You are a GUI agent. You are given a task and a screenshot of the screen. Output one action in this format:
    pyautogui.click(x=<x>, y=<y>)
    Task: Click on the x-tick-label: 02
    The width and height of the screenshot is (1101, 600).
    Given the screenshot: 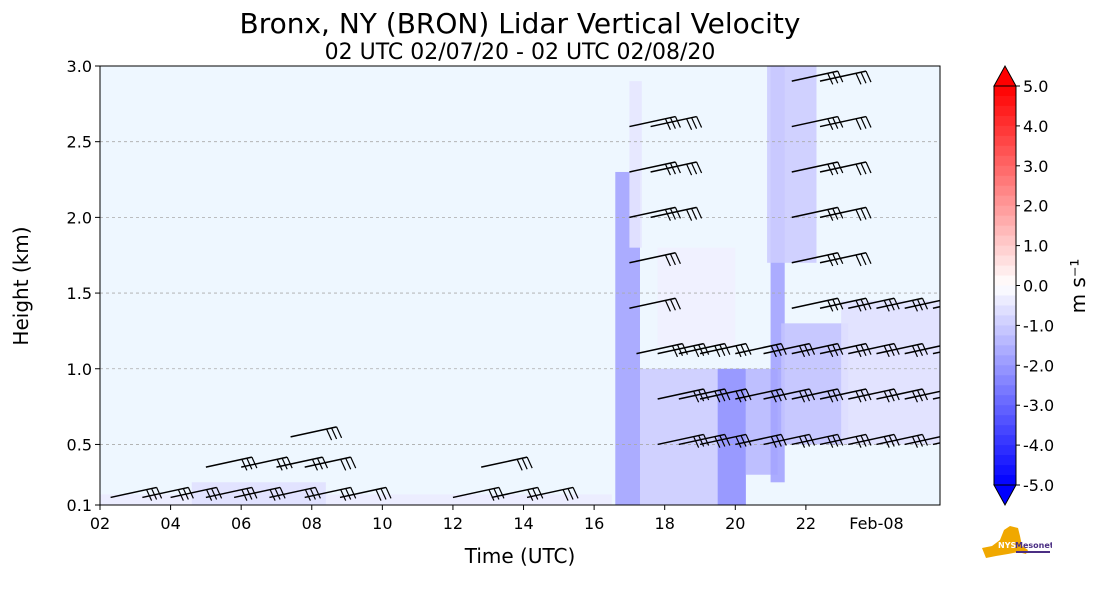 What is the action you would take?
    pyautogui.click(x=100, y=523)
    